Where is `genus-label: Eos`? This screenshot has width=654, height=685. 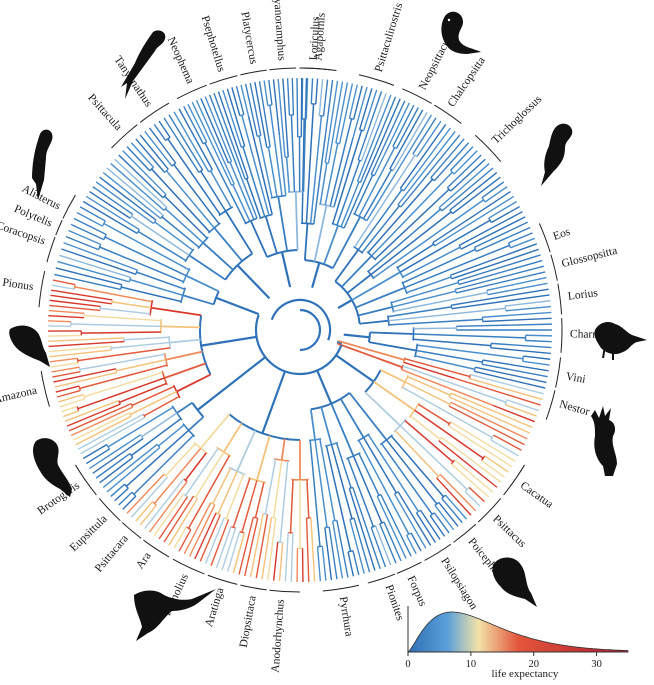
genus-label: Eos is located at coordinates (562, 234).